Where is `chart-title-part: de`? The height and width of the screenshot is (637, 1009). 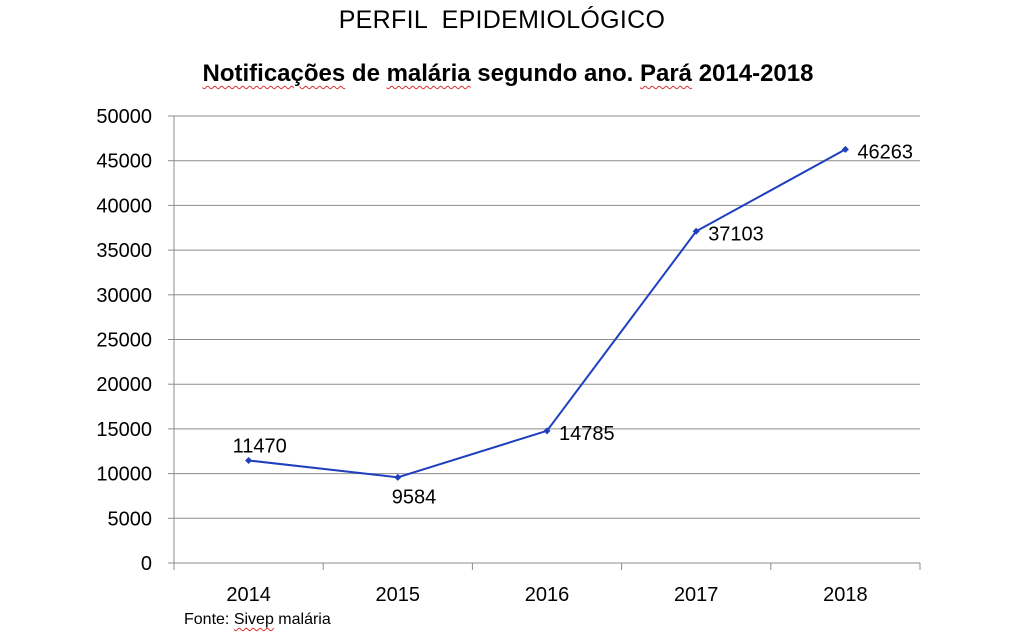
chart-title-part: de is located at coordinates (366, 73).